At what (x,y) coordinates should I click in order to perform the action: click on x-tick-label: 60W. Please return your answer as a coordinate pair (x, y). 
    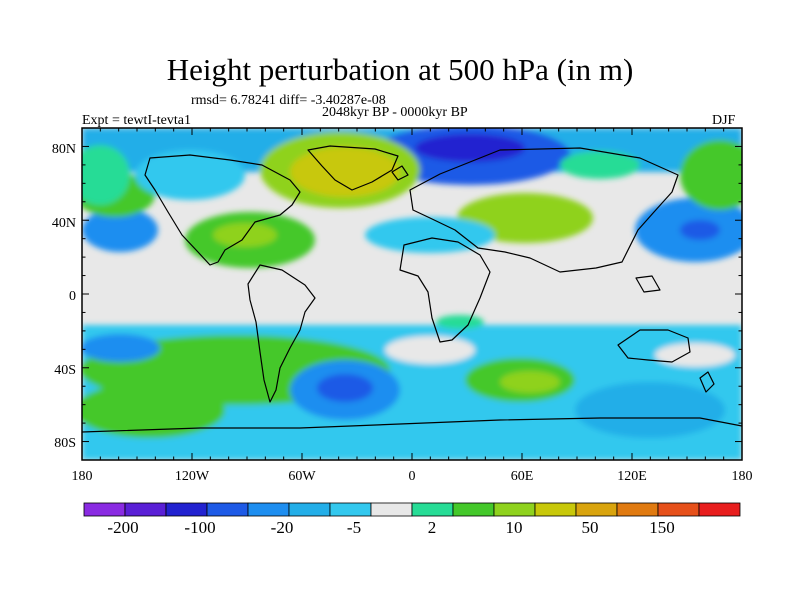
    Looking at the image, I should click on (302, 476).